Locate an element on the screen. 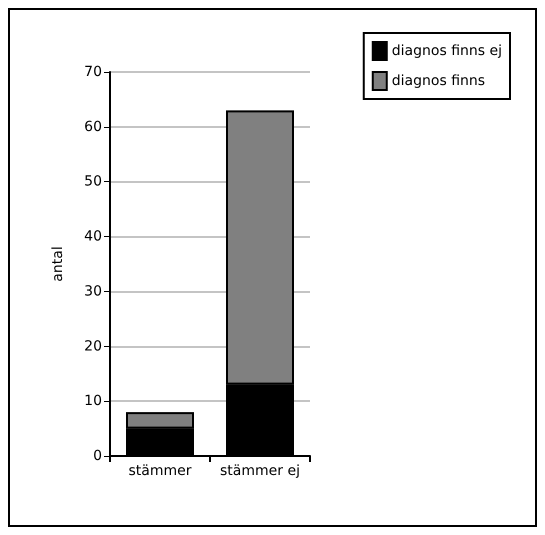 The height and width of the screenshot is (535, 545). legend-label: diagnos finns ej is located at coordinates (447, 51).